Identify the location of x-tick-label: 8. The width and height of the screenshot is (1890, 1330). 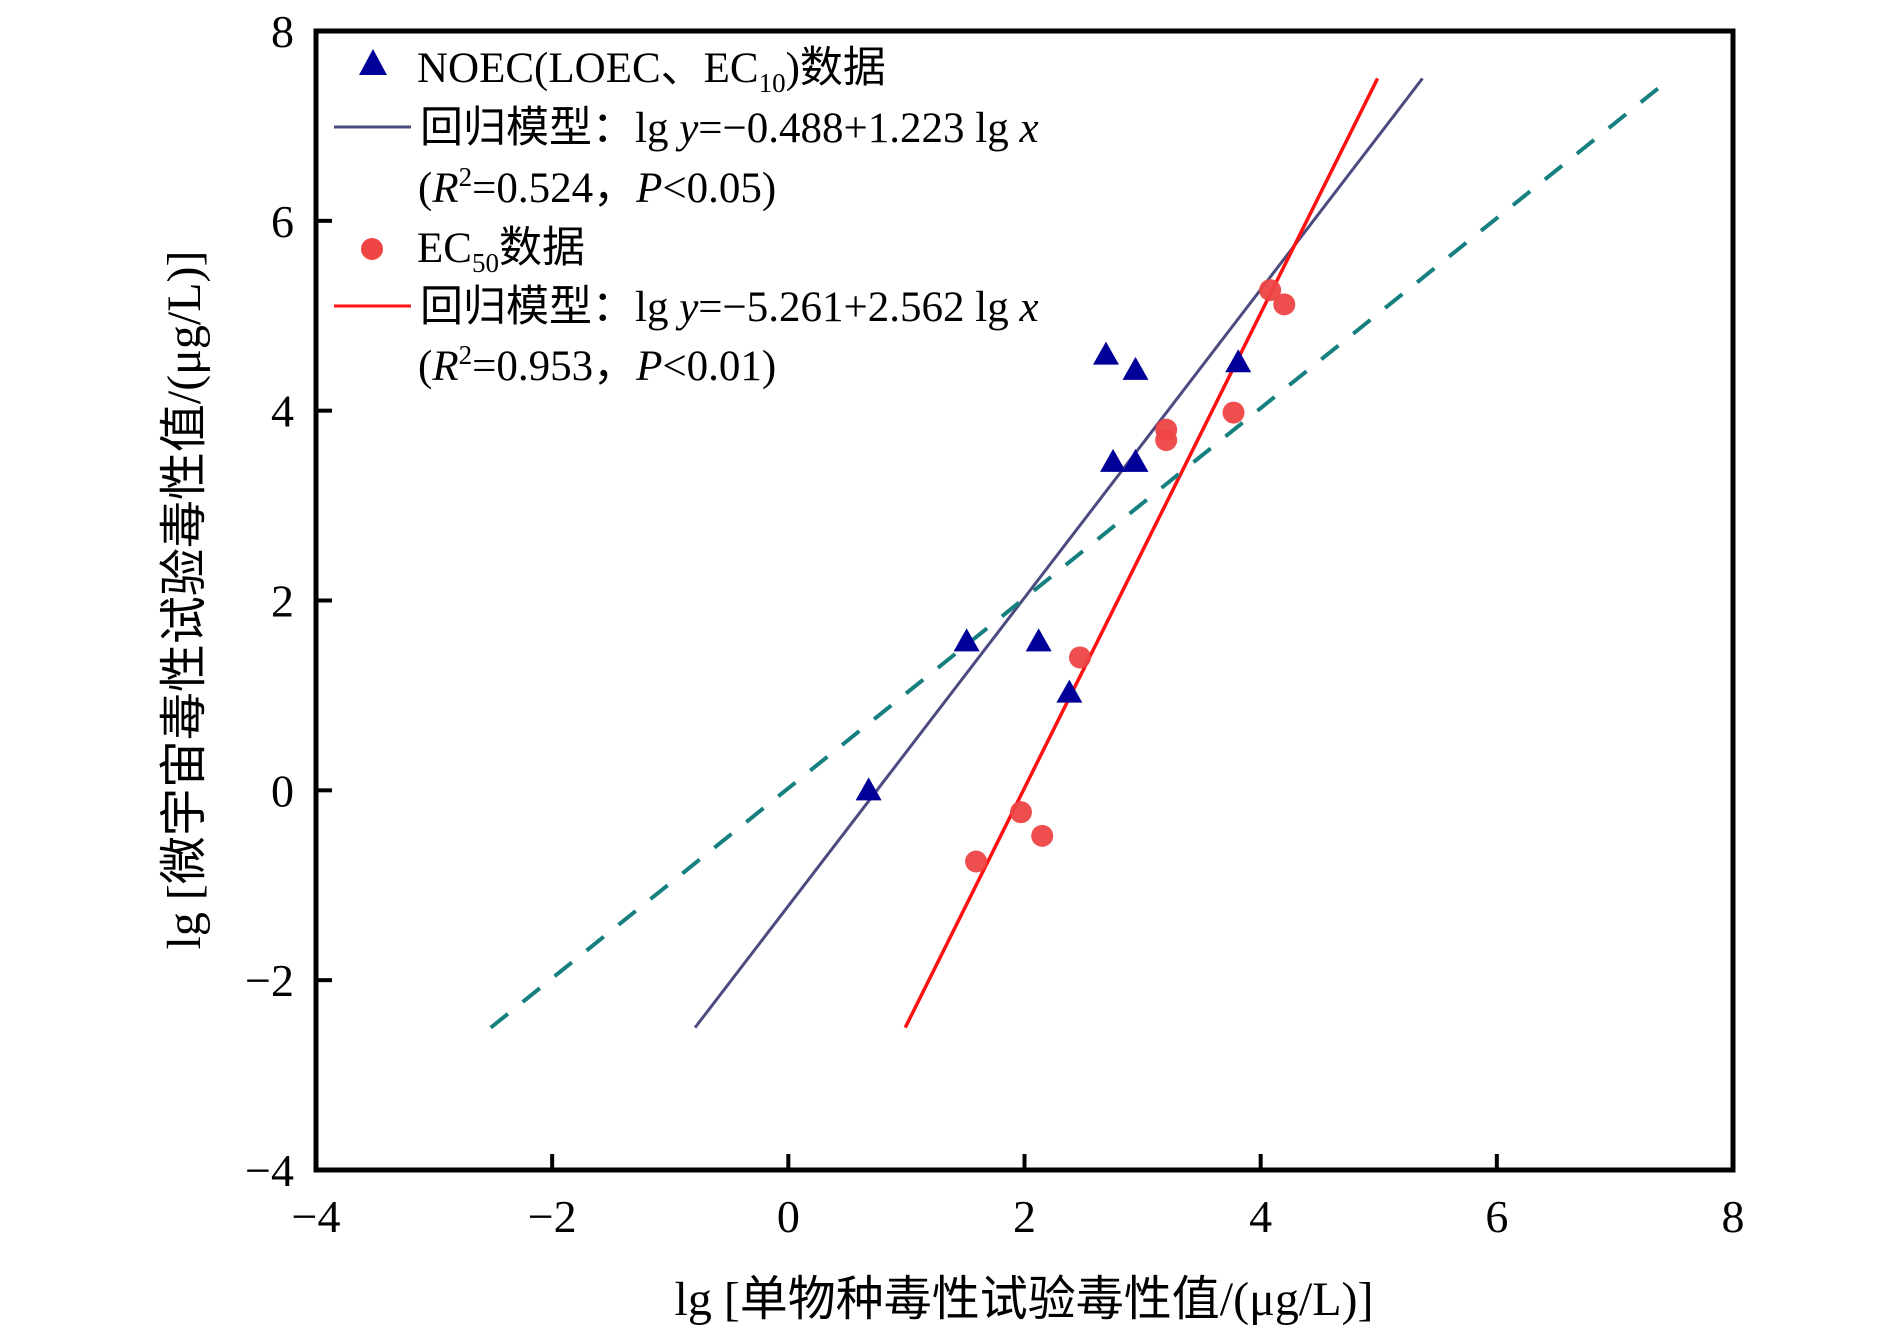
(1733, 1216).